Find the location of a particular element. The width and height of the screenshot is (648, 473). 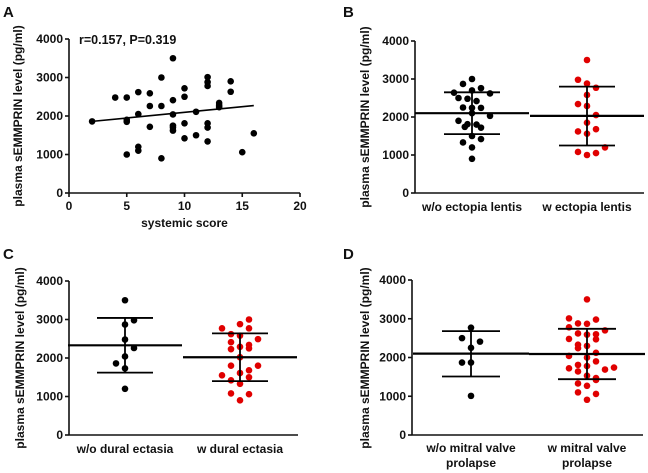

x-tick-label: 10 is located at coordinates (185, 206).